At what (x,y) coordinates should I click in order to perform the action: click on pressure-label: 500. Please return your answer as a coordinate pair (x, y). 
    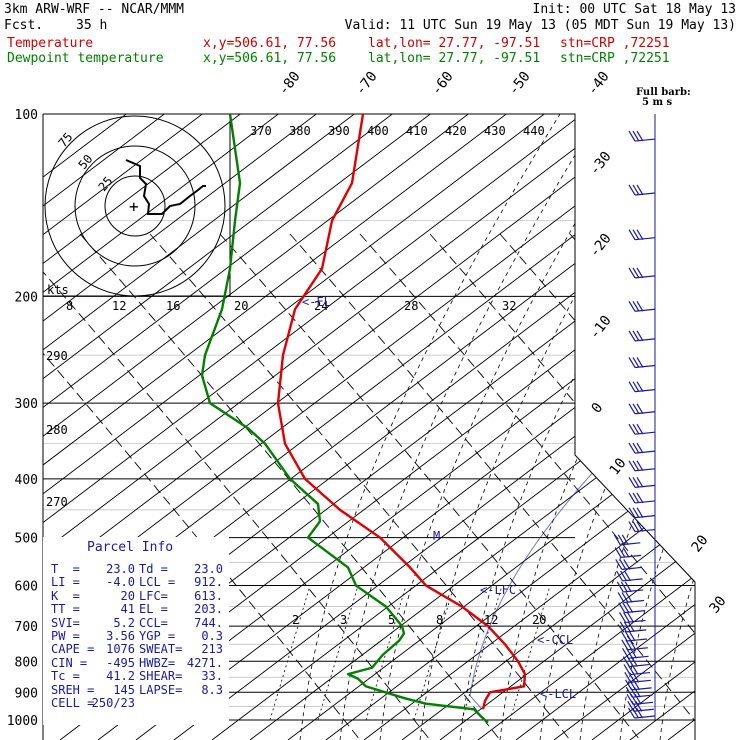
    Looking at the image, I should click on (26, 539).